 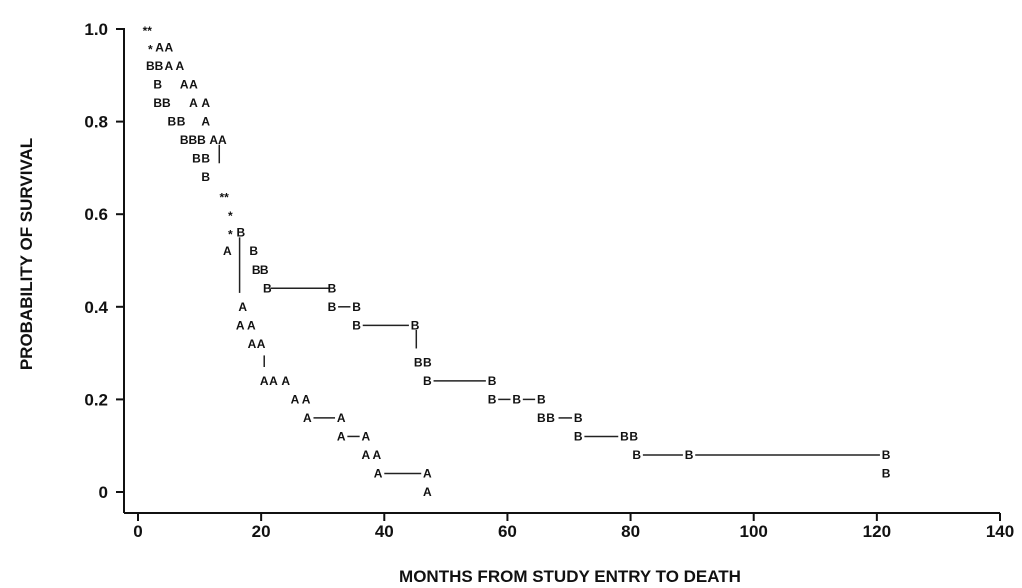 I want to click on x-tick-label: 80, so click(x=630, y=531).